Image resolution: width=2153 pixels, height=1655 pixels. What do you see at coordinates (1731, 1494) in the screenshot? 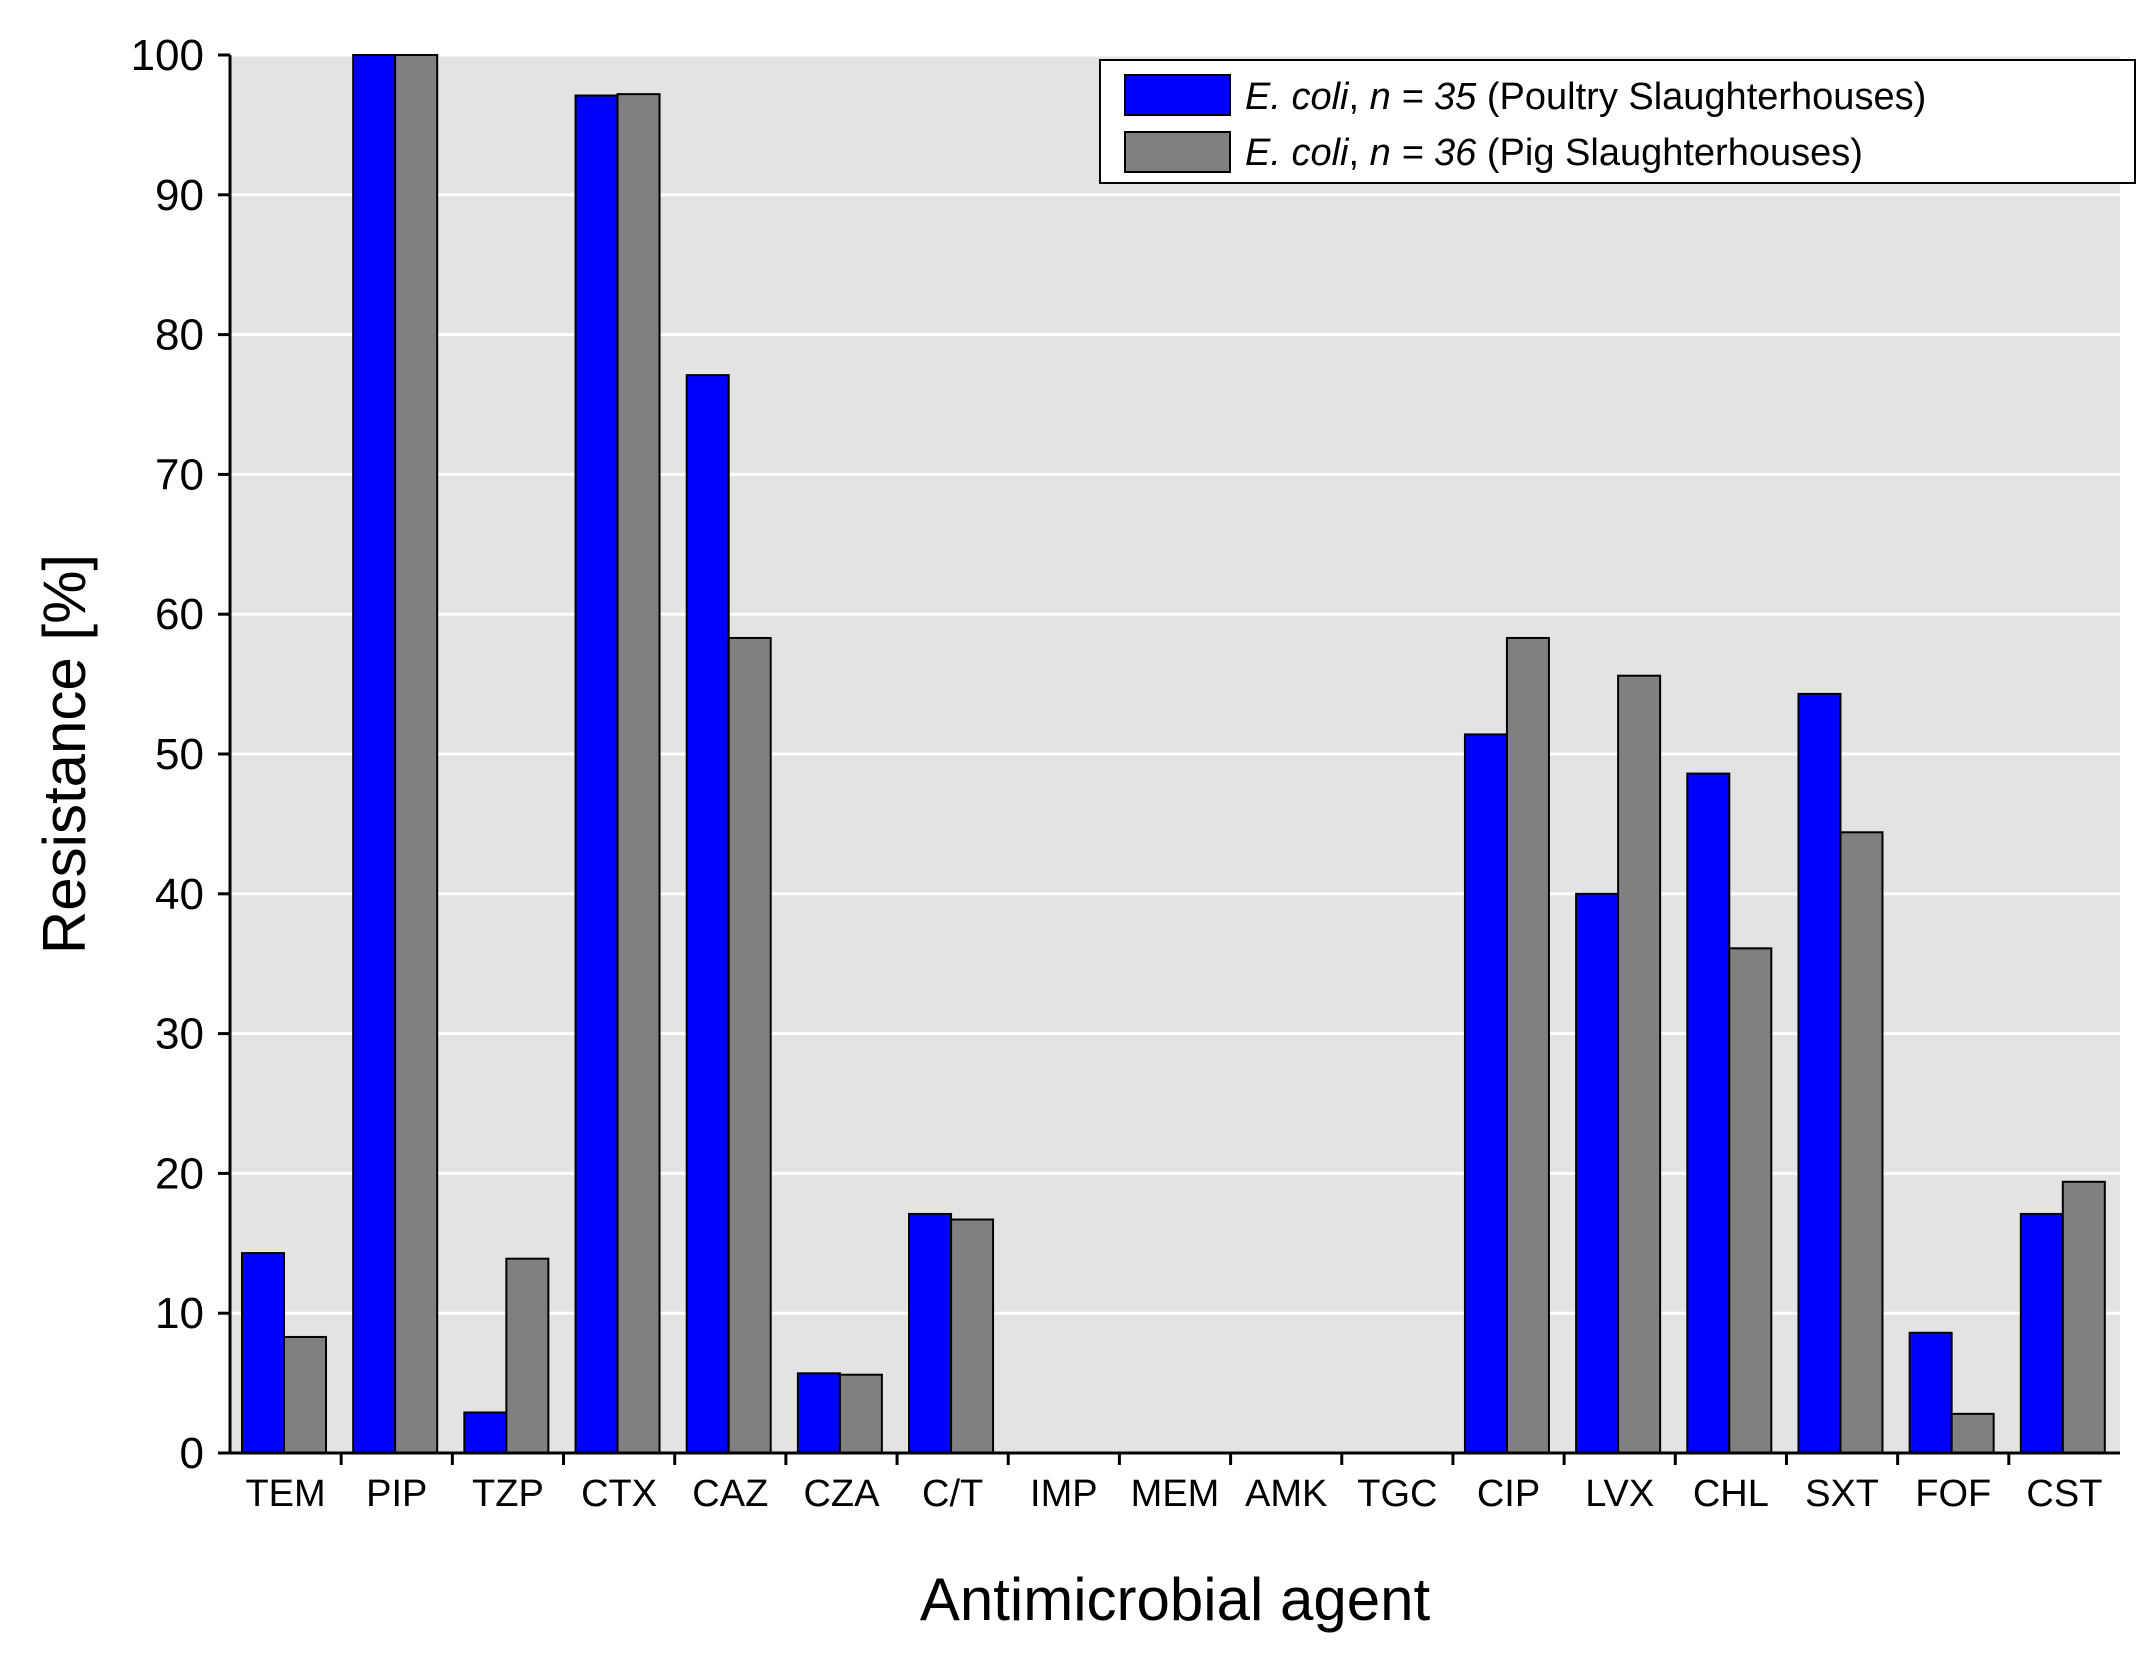
I see `x-tick-label-chl: CHL` at bounding box center [1731, 1494].